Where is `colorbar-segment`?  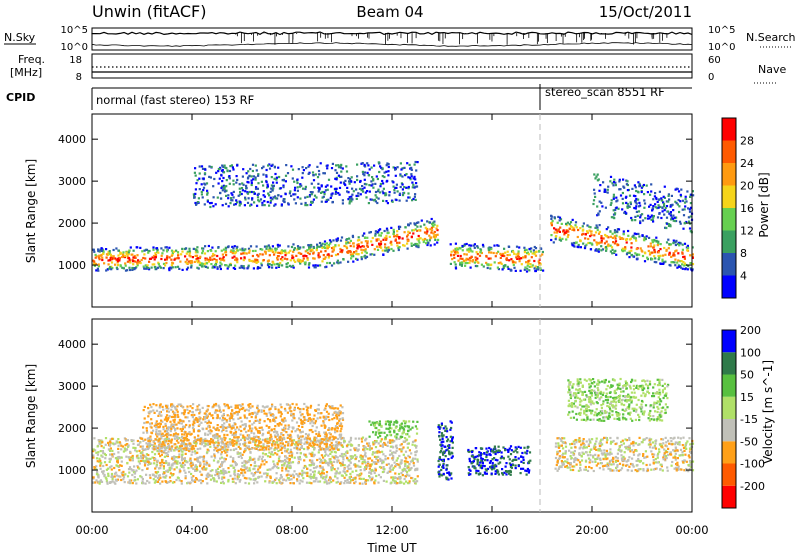 colorbar-segment is located at coordinates (729, 174).